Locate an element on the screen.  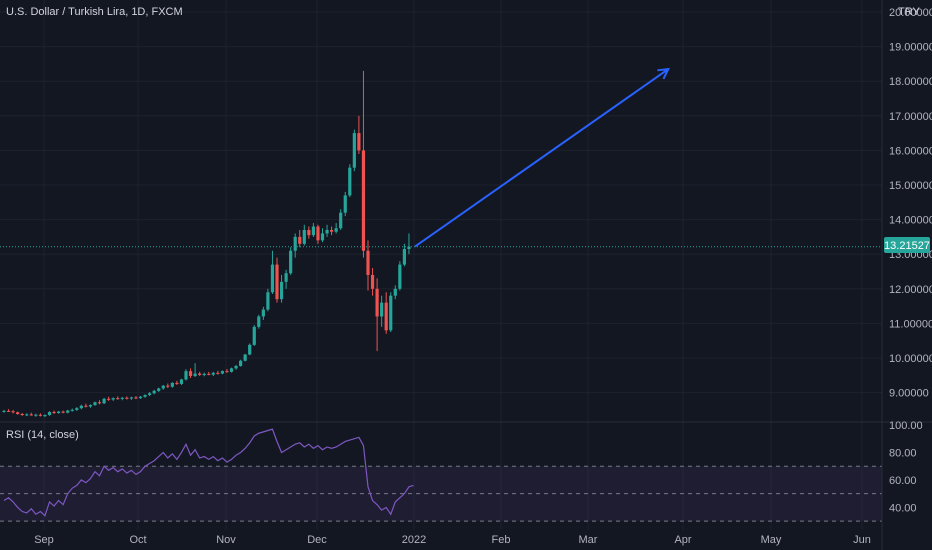
rsi-line is located at coordinates (208, 472).